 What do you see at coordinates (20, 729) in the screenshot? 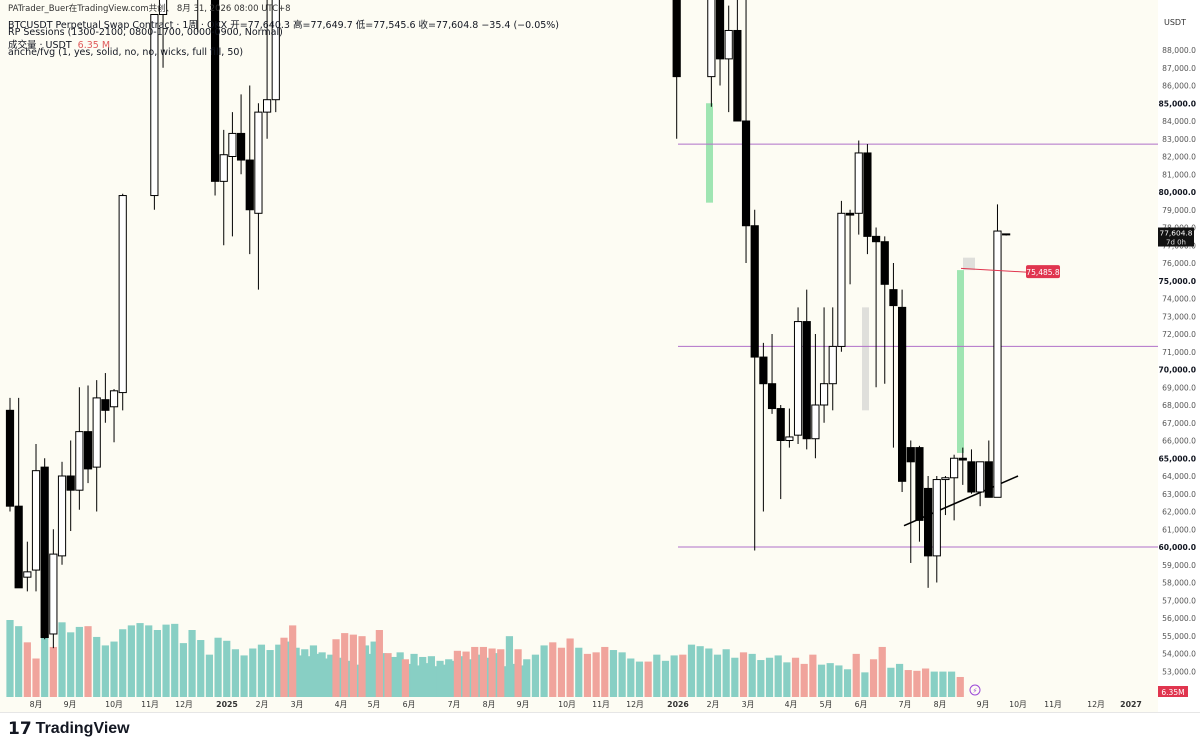
I see `tradingview-logo-icon: 17` at bounding box center [20, 729].